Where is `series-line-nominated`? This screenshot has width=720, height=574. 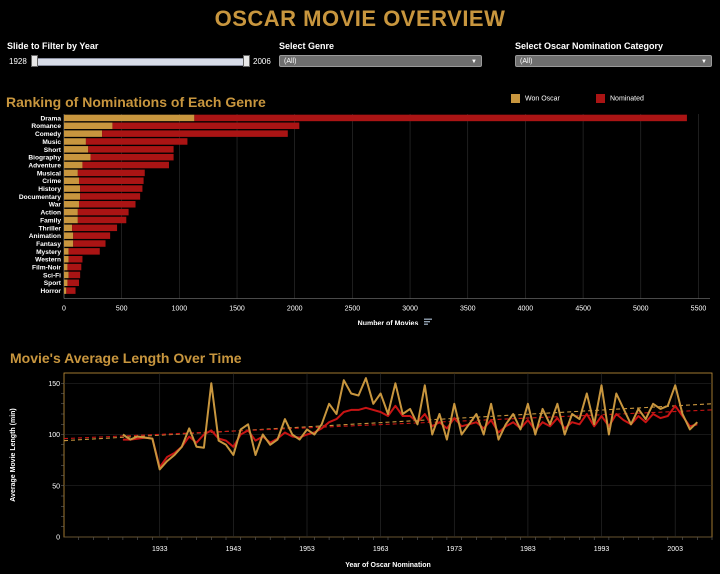
series-line-nominated is located at coordinates (410, 436).